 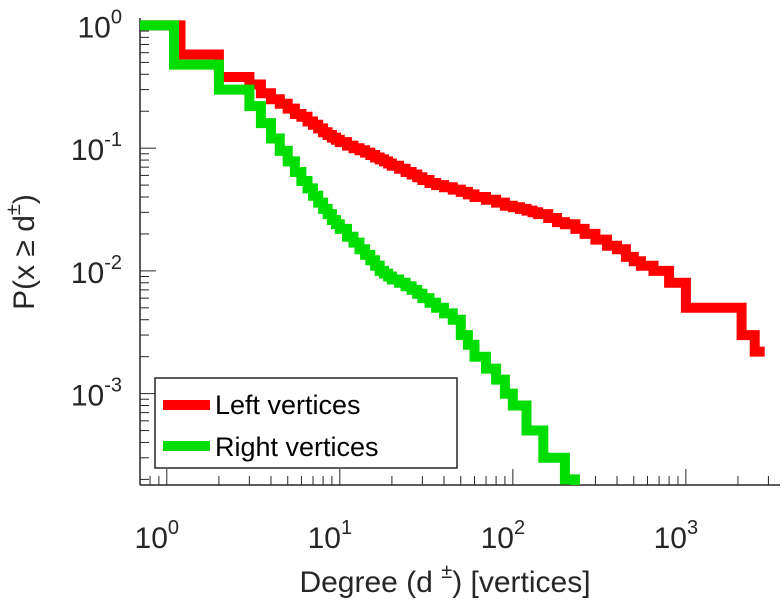 I want to click on x-axis-label: Degree (d ±) [vertices], so click(x=444, y=580).